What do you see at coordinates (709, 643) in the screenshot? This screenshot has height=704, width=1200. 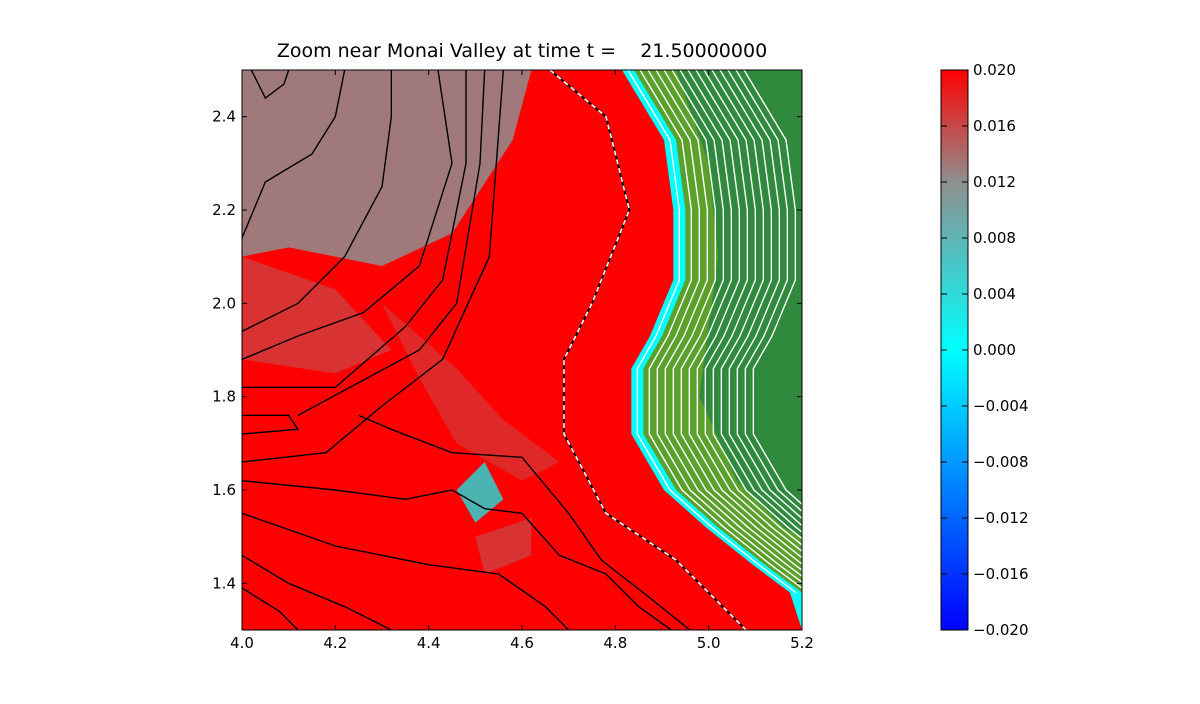 I see `x-tick-label: 5.0` at bounding box center [709, 643].